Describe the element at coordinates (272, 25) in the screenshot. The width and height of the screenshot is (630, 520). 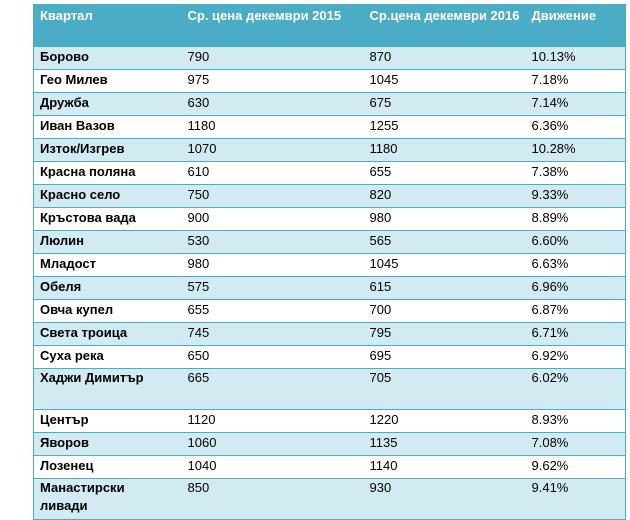
I see `header-price-2015: Ср. цена декември 2015` at that location.